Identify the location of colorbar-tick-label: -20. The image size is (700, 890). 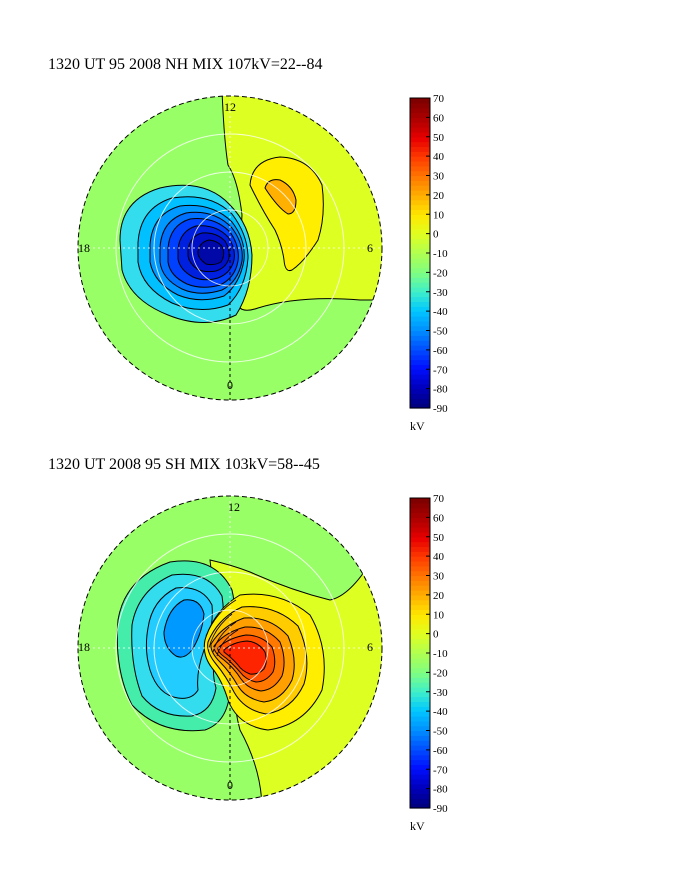
(440, 273).